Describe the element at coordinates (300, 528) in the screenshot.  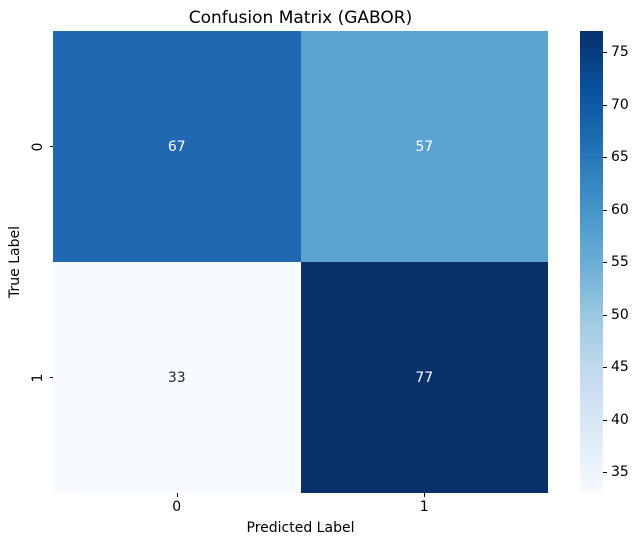
I see `x-axis-label: Predicted Label` at that location.